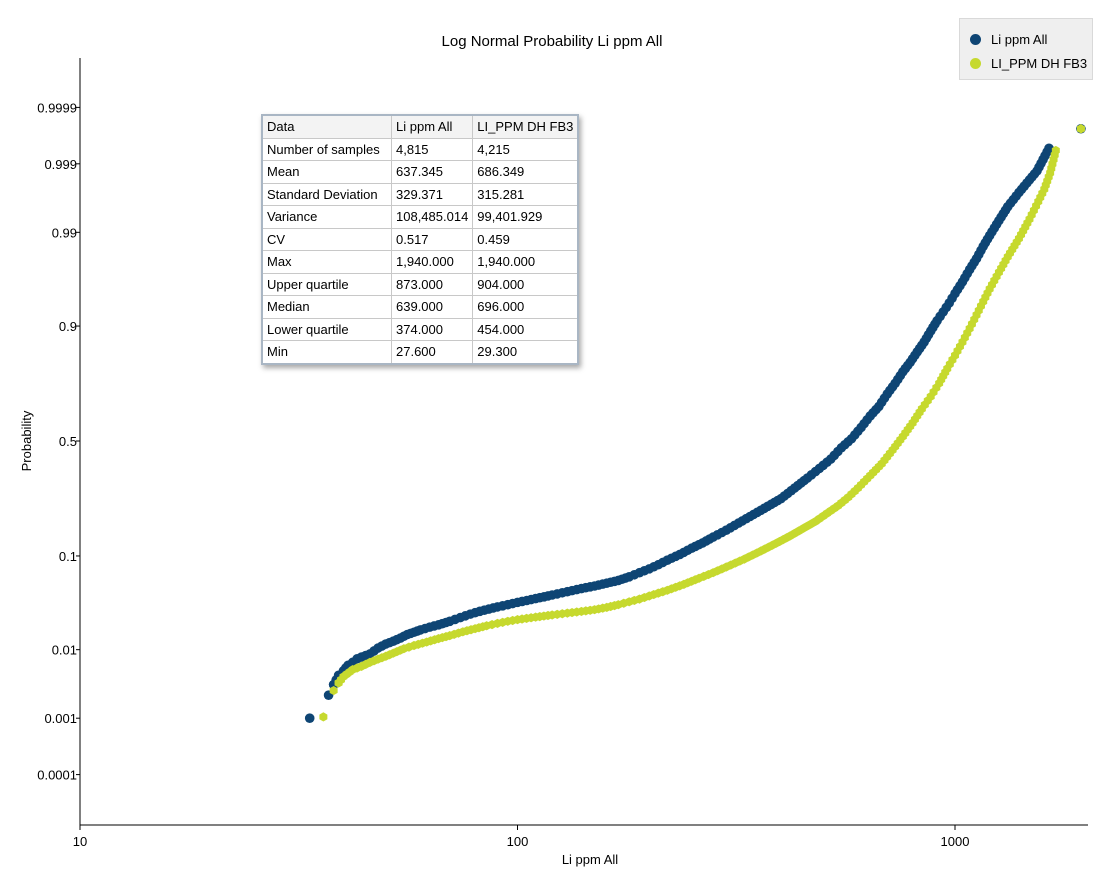  I want to click on table-cell: 454.000, so click(525, 329).